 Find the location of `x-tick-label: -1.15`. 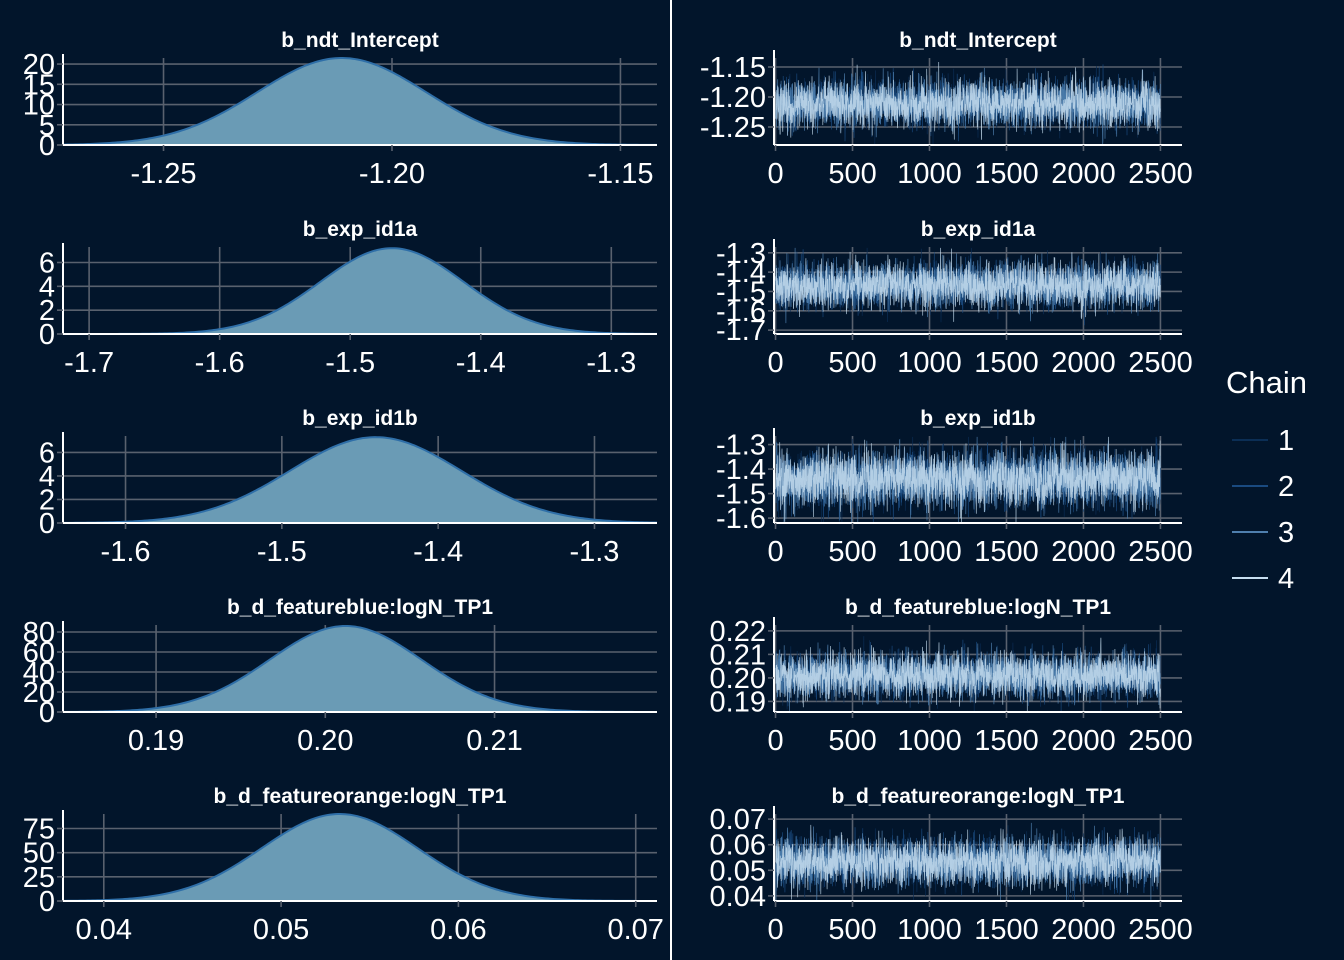

x-tick-label: -1.15 is located at coordinates (620, 174).